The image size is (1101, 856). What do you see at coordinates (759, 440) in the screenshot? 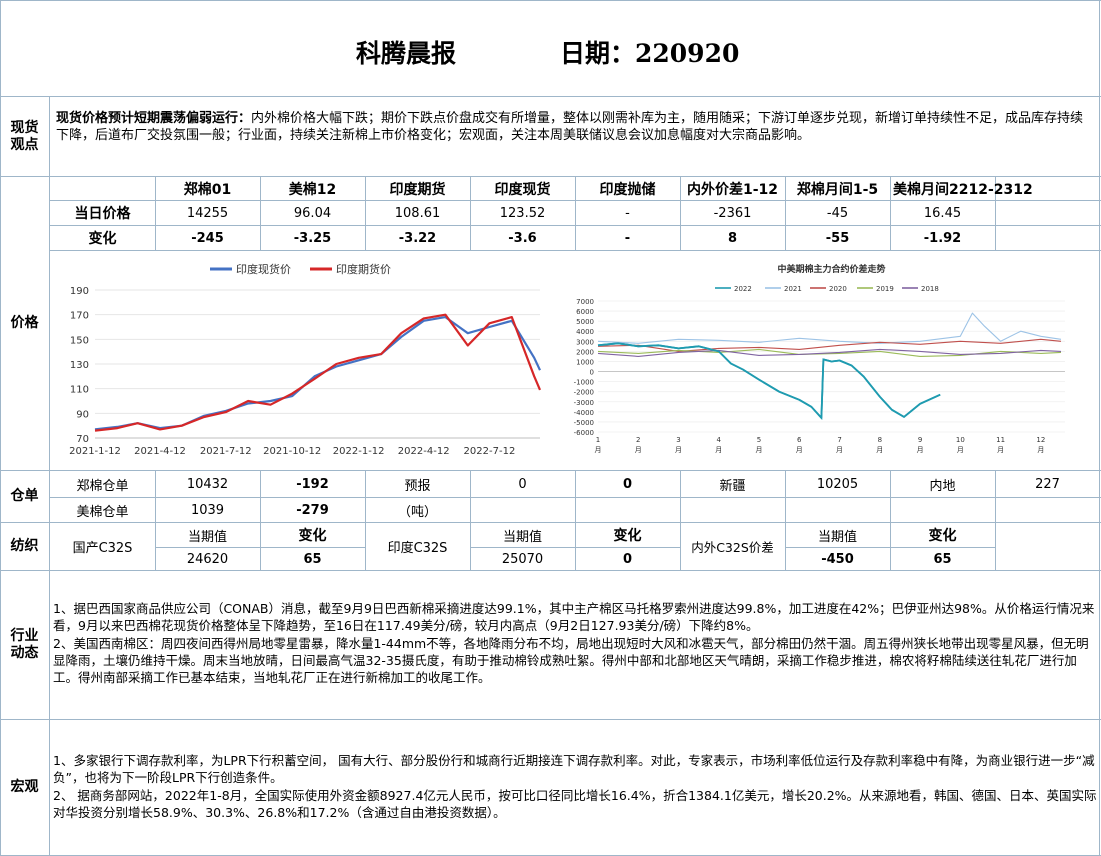
I see `x-tick-label: 5` at bounding box center [759, 440].